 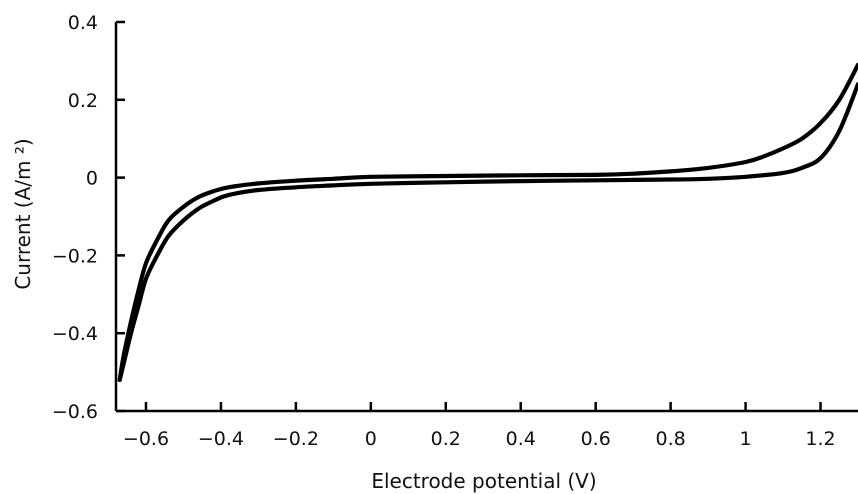 I want to click on x-tick-label: −0.4, so click(x=221, y=439).